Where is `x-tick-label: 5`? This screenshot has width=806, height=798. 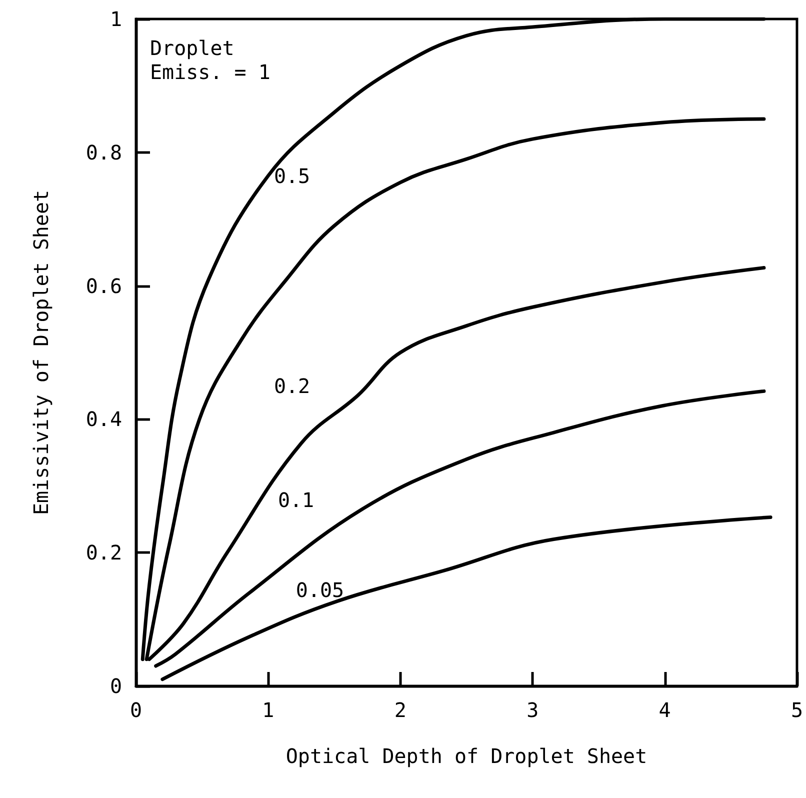
x-tick-label: 5 is located at coordinates (797, 710).